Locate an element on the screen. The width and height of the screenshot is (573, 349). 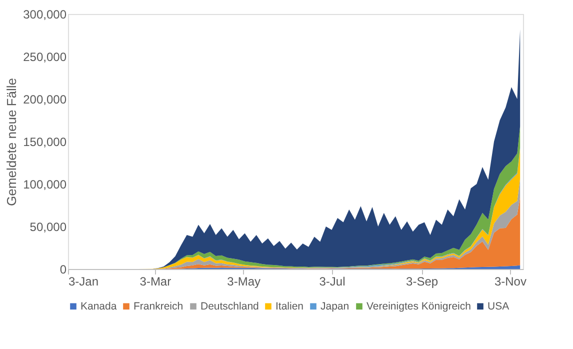
legend-label: Italien is located at coordinates (290, 306).